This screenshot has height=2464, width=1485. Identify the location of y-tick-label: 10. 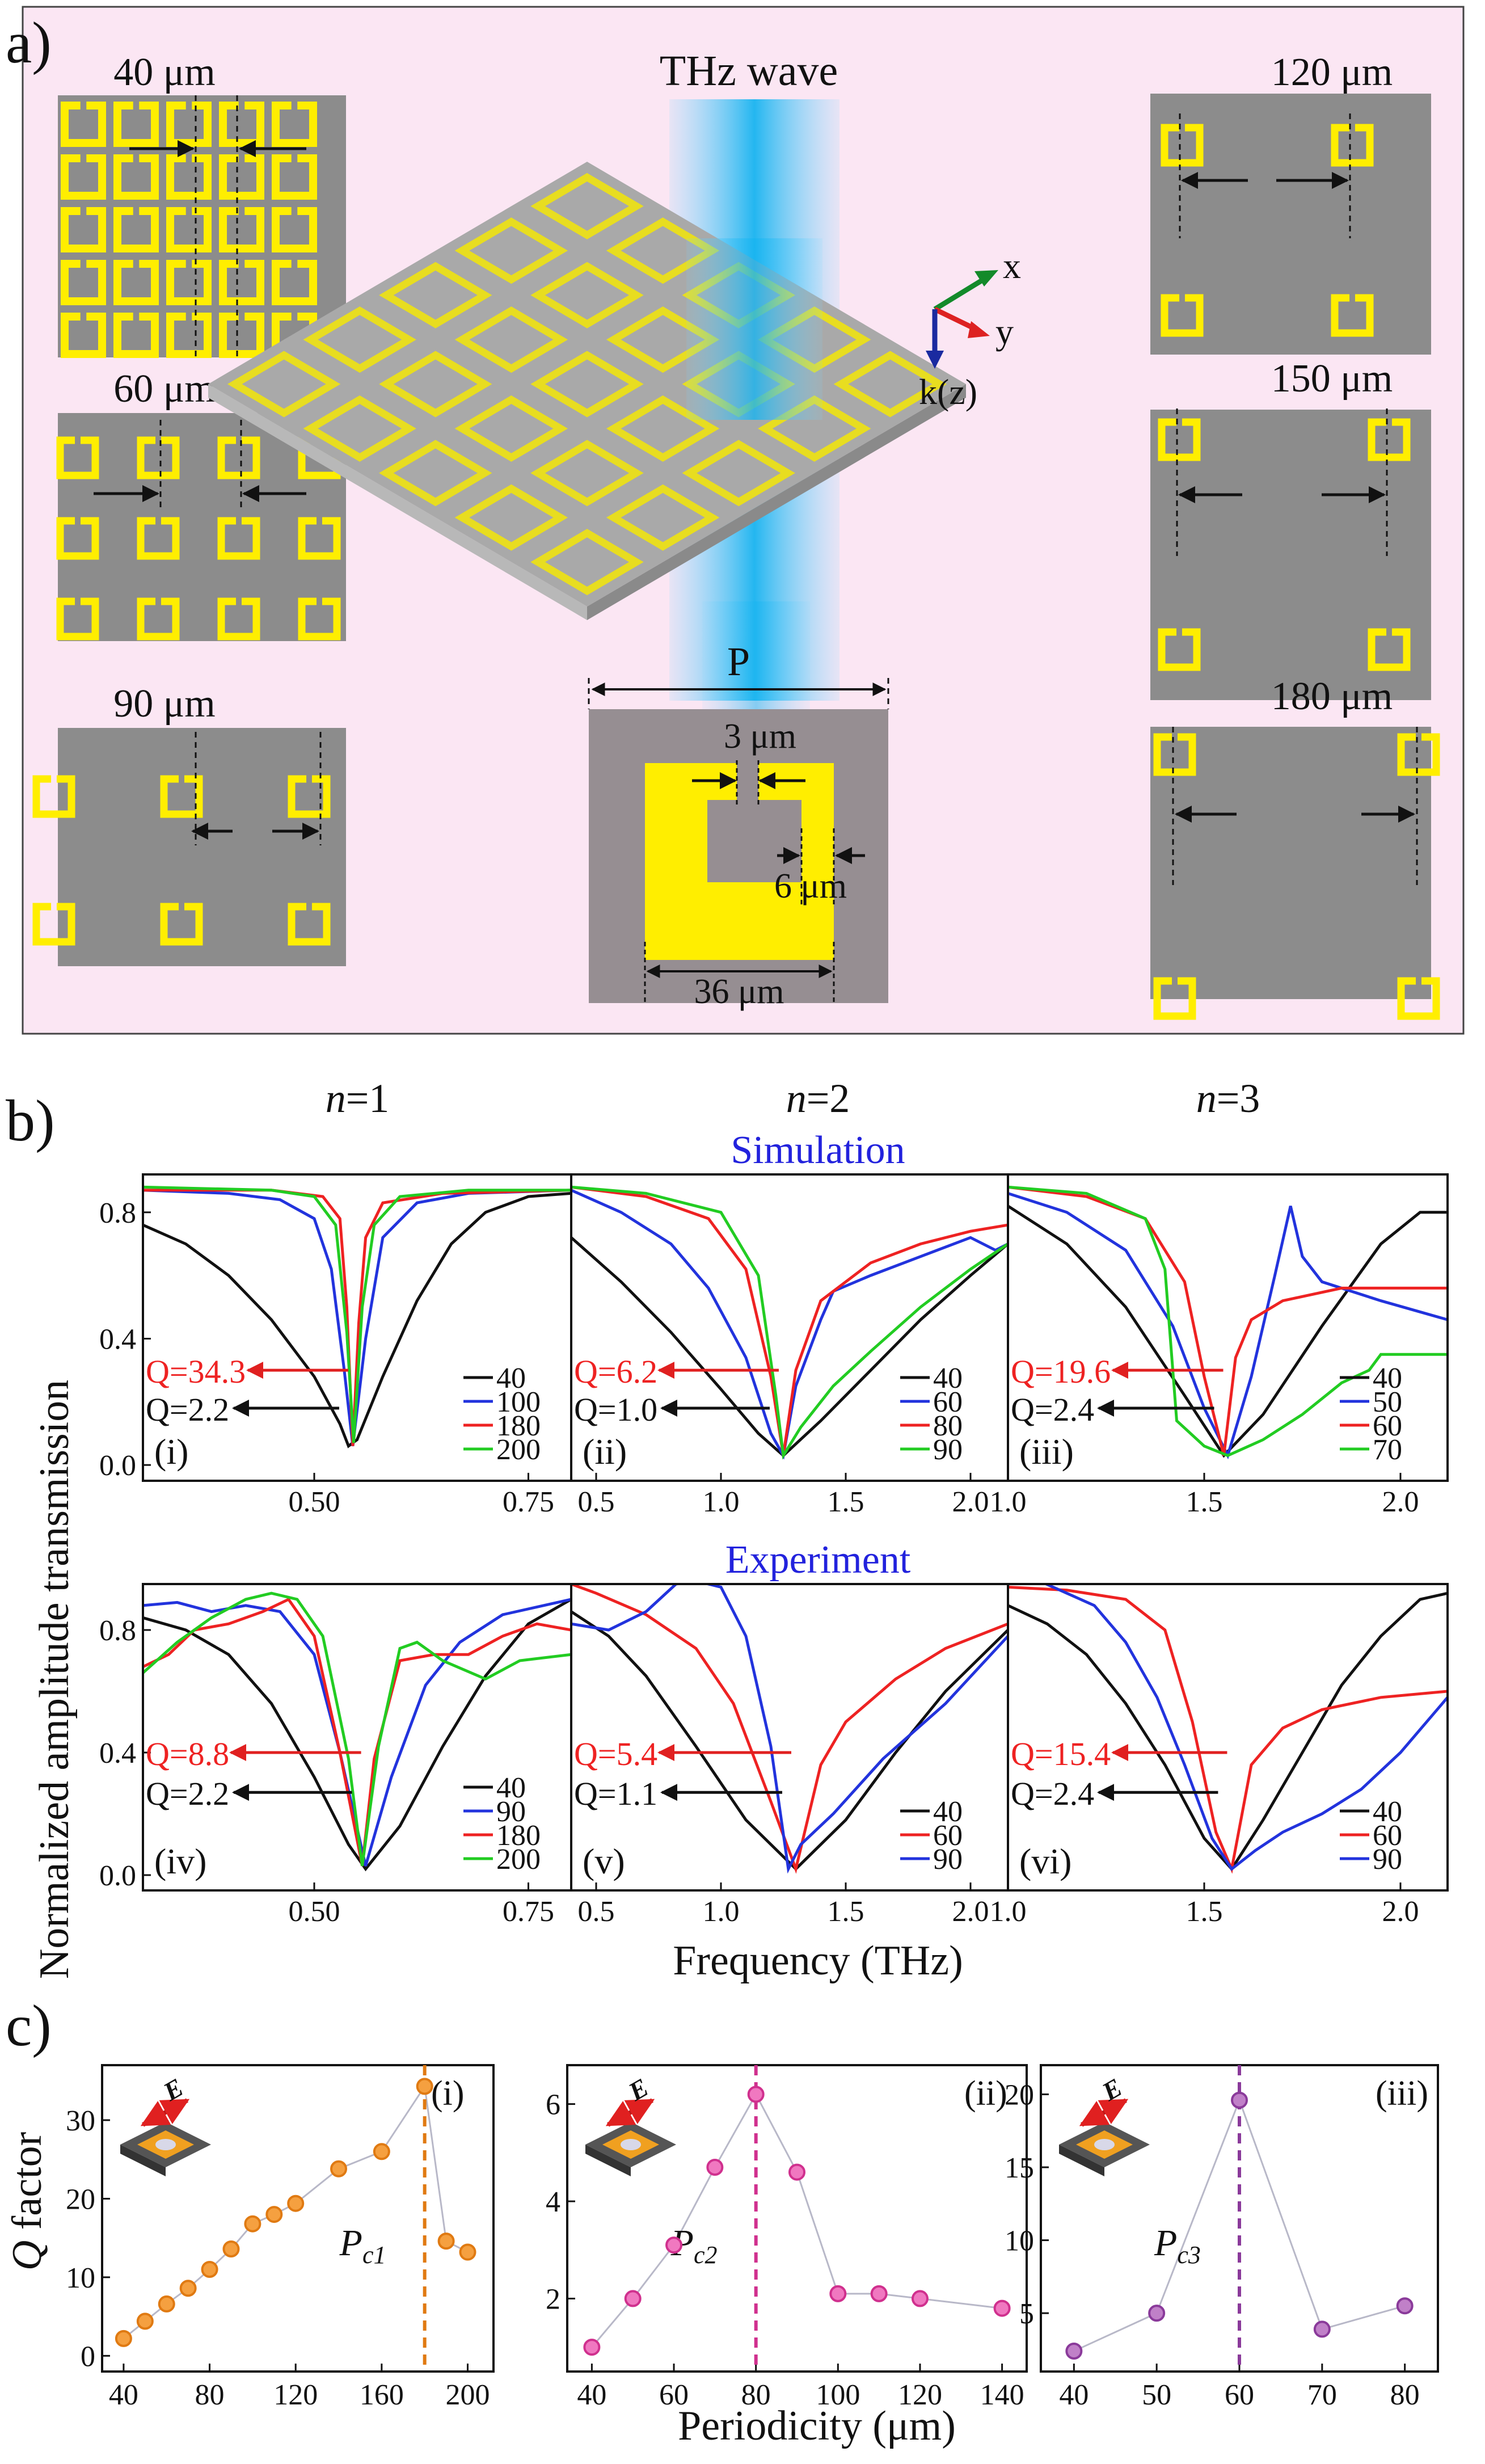
(81, 2278).